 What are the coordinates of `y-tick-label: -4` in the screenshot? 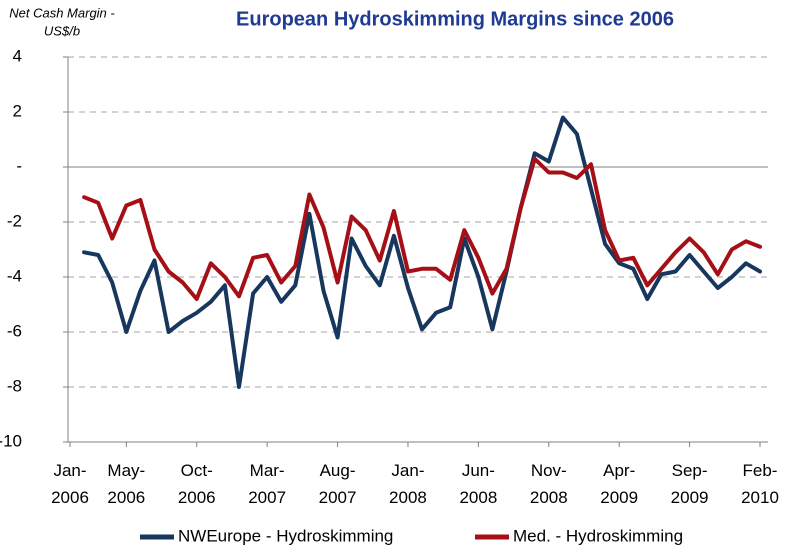 It's located at (14, 275).